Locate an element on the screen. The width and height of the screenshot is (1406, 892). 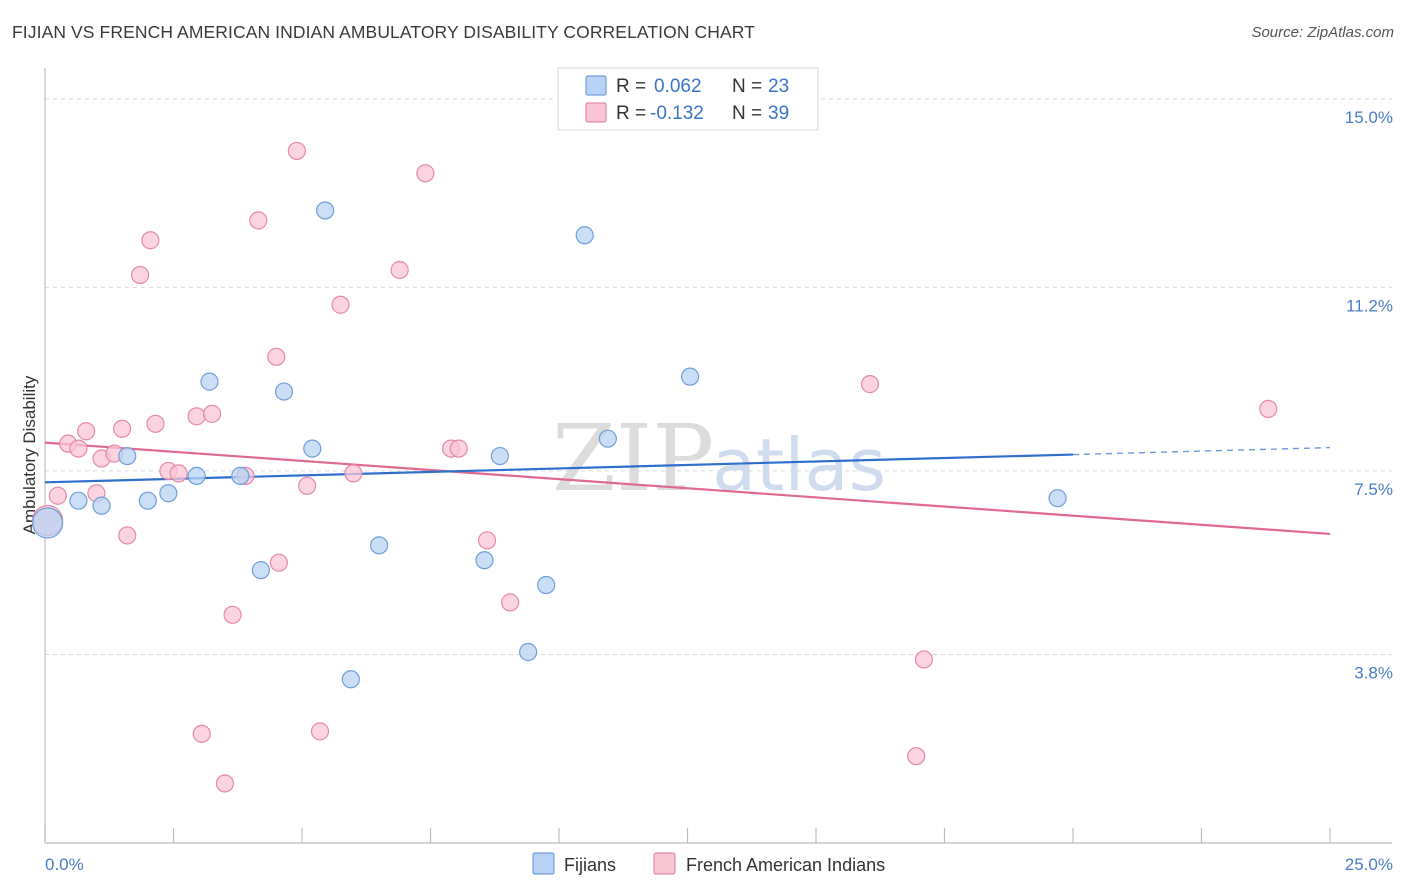
series-label-french-american-indians: French American Indians is located at coordinates (785, 865).